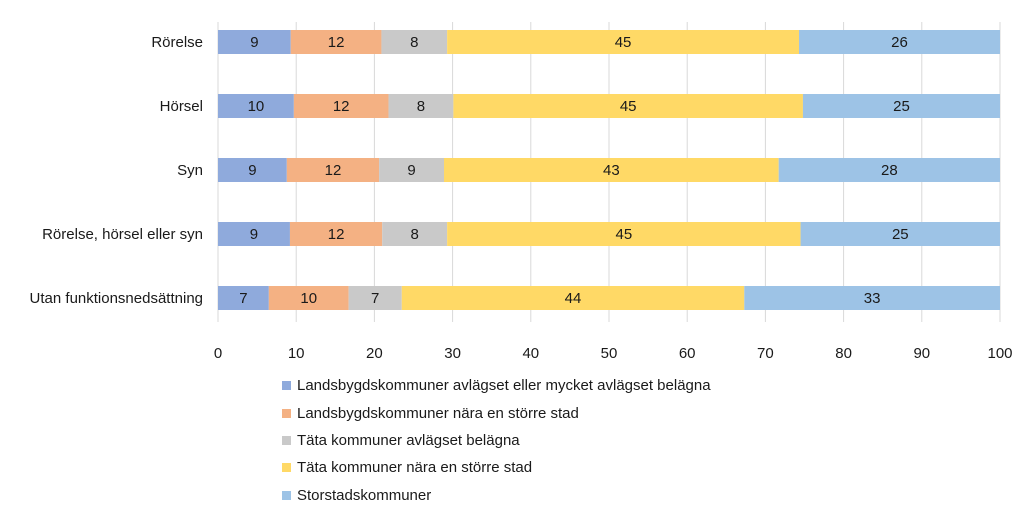 Image resolution: width=1024 pixels, height=511 pixels. What do you see at coordinates (921, 353) in the screenshot?
I see `x-tick-label: 90` at bounding box center [921, 353].